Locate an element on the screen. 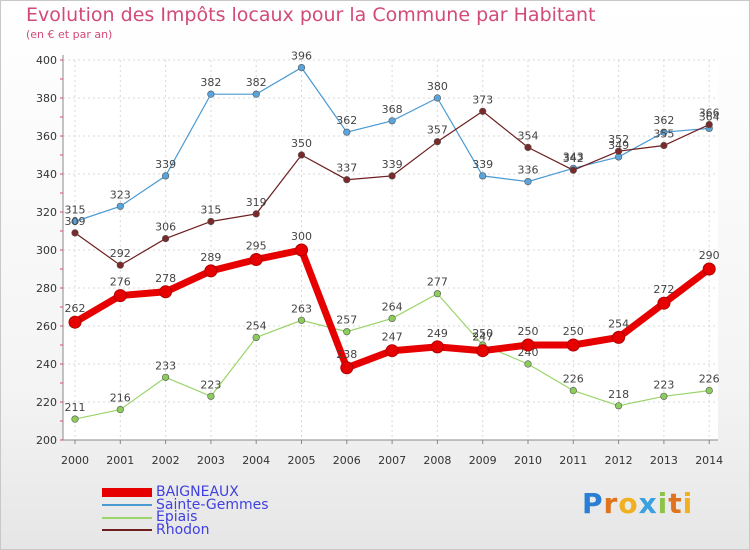 This screenshot has height=550, width=750. data-label: 323 is located at coordinates (120, 194).